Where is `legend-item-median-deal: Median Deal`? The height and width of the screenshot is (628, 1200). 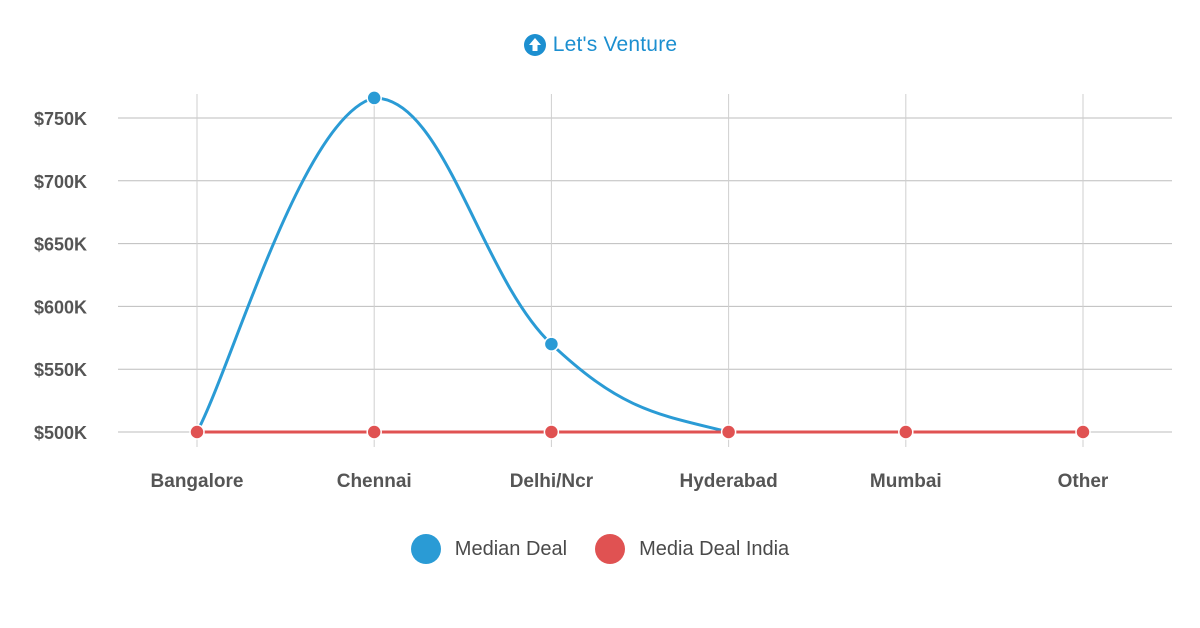
legend-item-median-deal: Median Deal is located at coordinates (489, 549).